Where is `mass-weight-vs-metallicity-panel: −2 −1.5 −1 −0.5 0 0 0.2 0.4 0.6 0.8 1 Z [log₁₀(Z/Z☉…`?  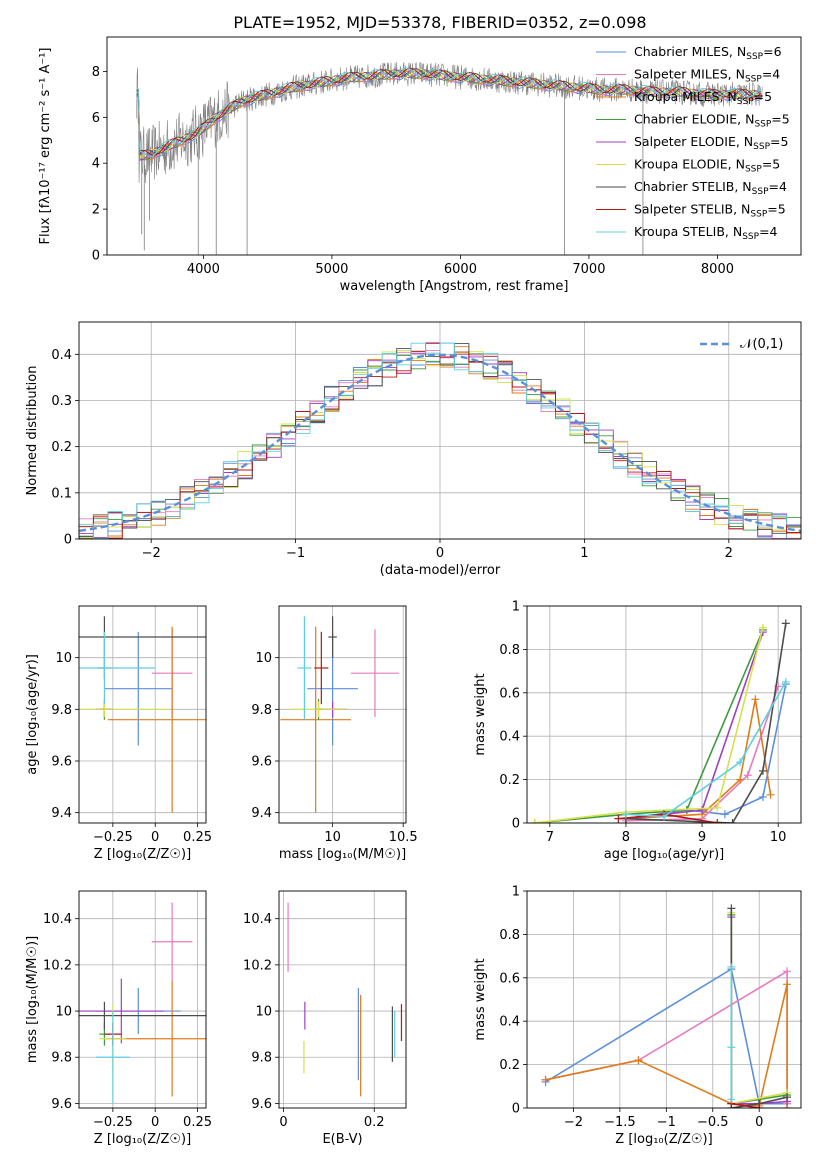 mass-weight-vs-metallicity-panel: −2 −1.5 −1 −0.5 0 0 0.2 0.4 0.6 0.8 1 Z [log₁₀(Z/Z☉… is located at coordinates (637, 1016).